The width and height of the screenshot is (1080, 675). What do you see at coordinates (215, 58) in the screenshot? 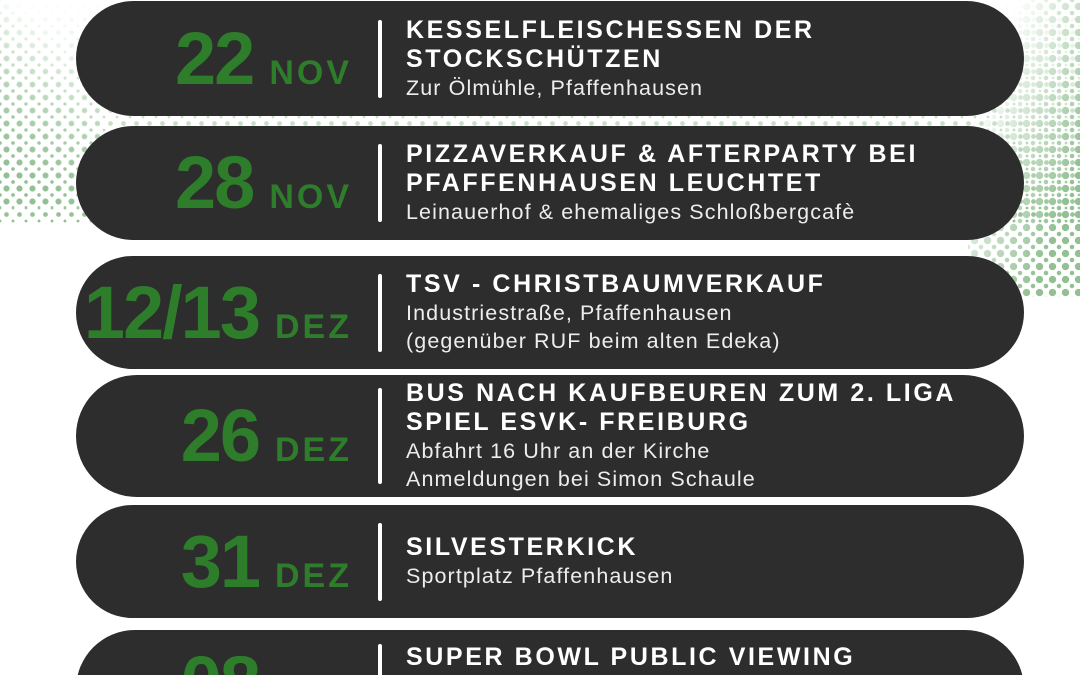
I see `event-day: 22` at bounding box center [215, 58].